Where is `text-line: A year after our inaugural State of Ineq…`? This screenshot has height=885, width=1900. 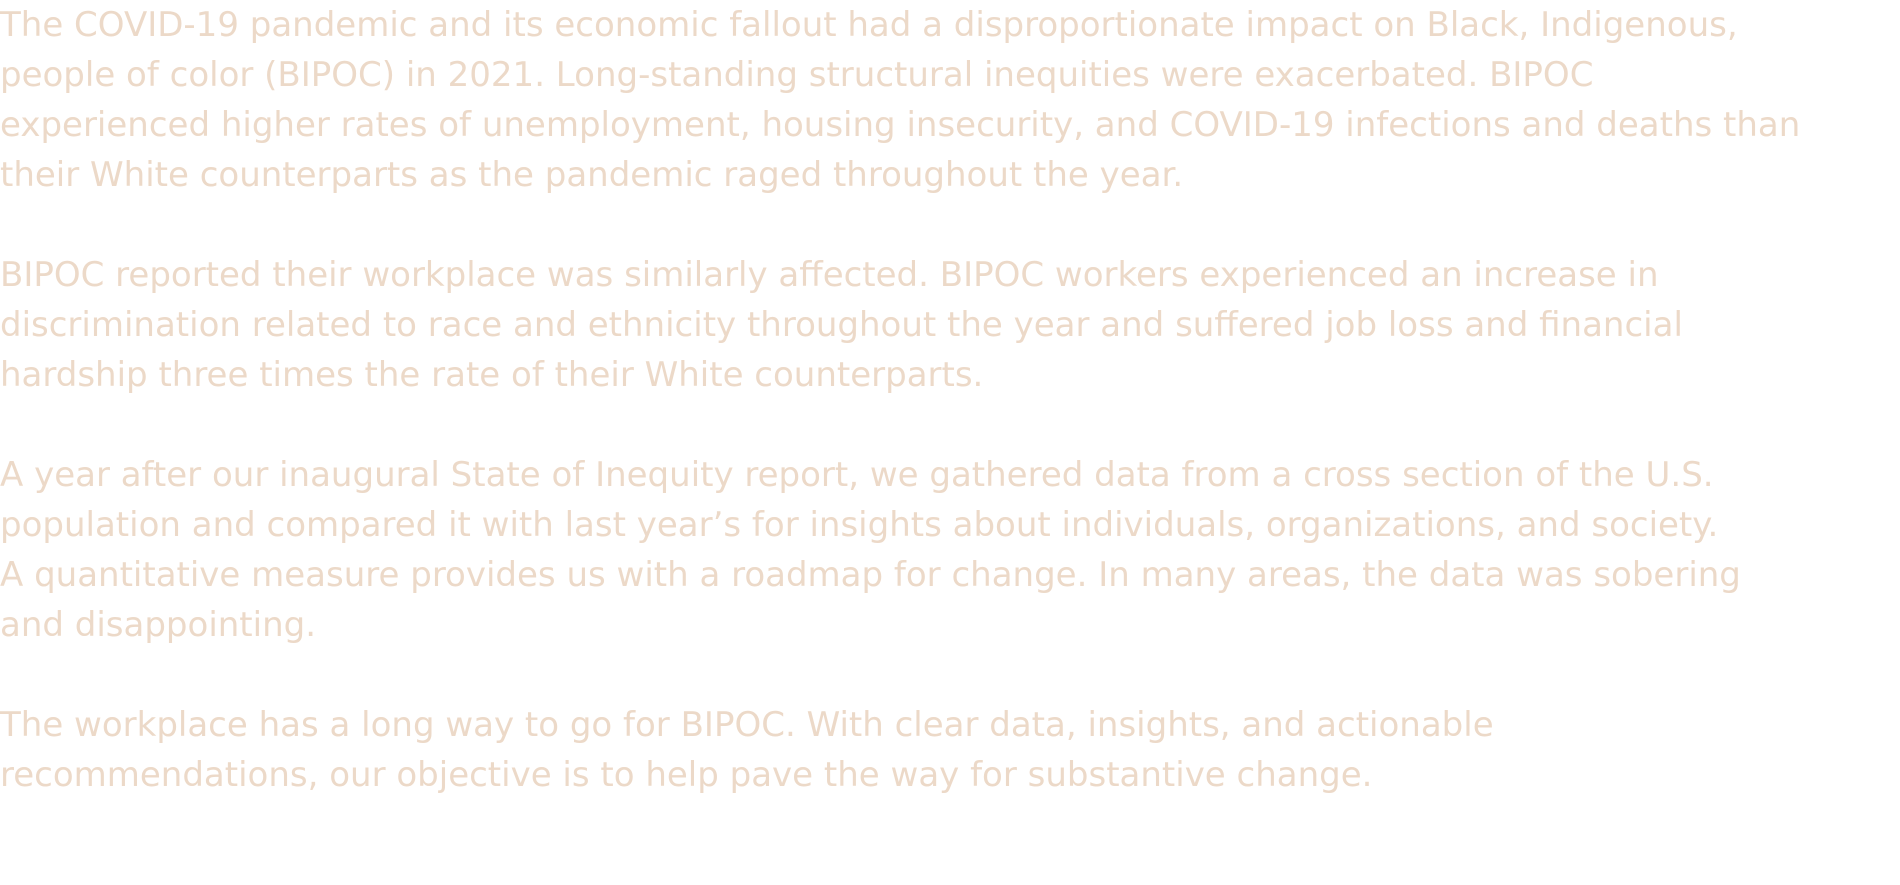
text-line: A year after our inaugural State of Ineq… is located at coordinates (857, 475).